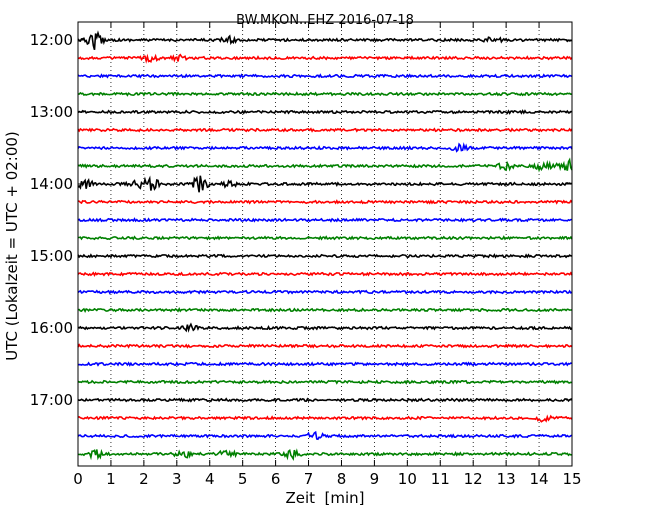 The width and height of the screenshot is (650, 520). What do you see at coordinates (440, 479) in the screenshot?
I see `x-tick-label-11: 11` at bounding box center [440, 479].